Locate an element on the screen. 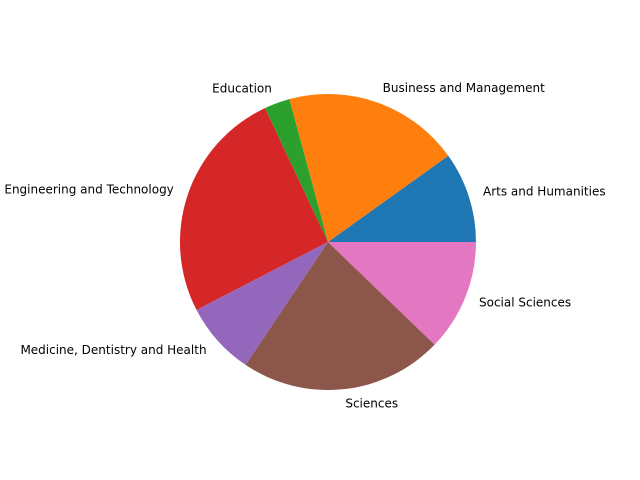 Image resolution: width=640 pixels, height=480 pixels. pie-slice-engineering-and-technology is located at coordinates (253, 209).